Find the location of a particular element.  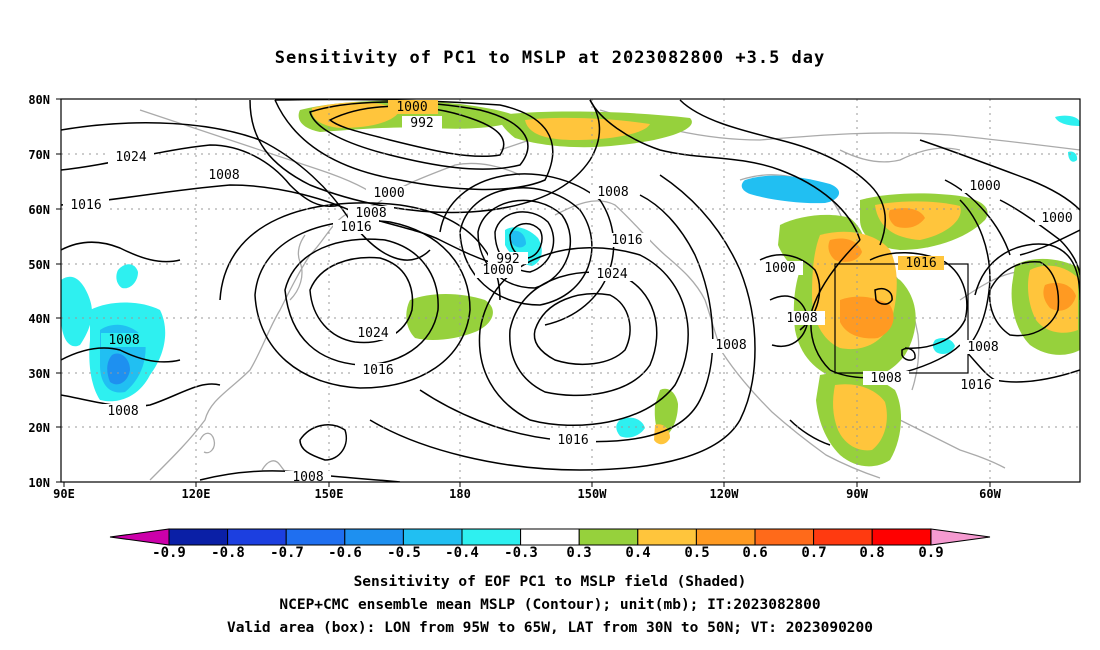

lat-label: 40N is located at coordinates (39, 319).